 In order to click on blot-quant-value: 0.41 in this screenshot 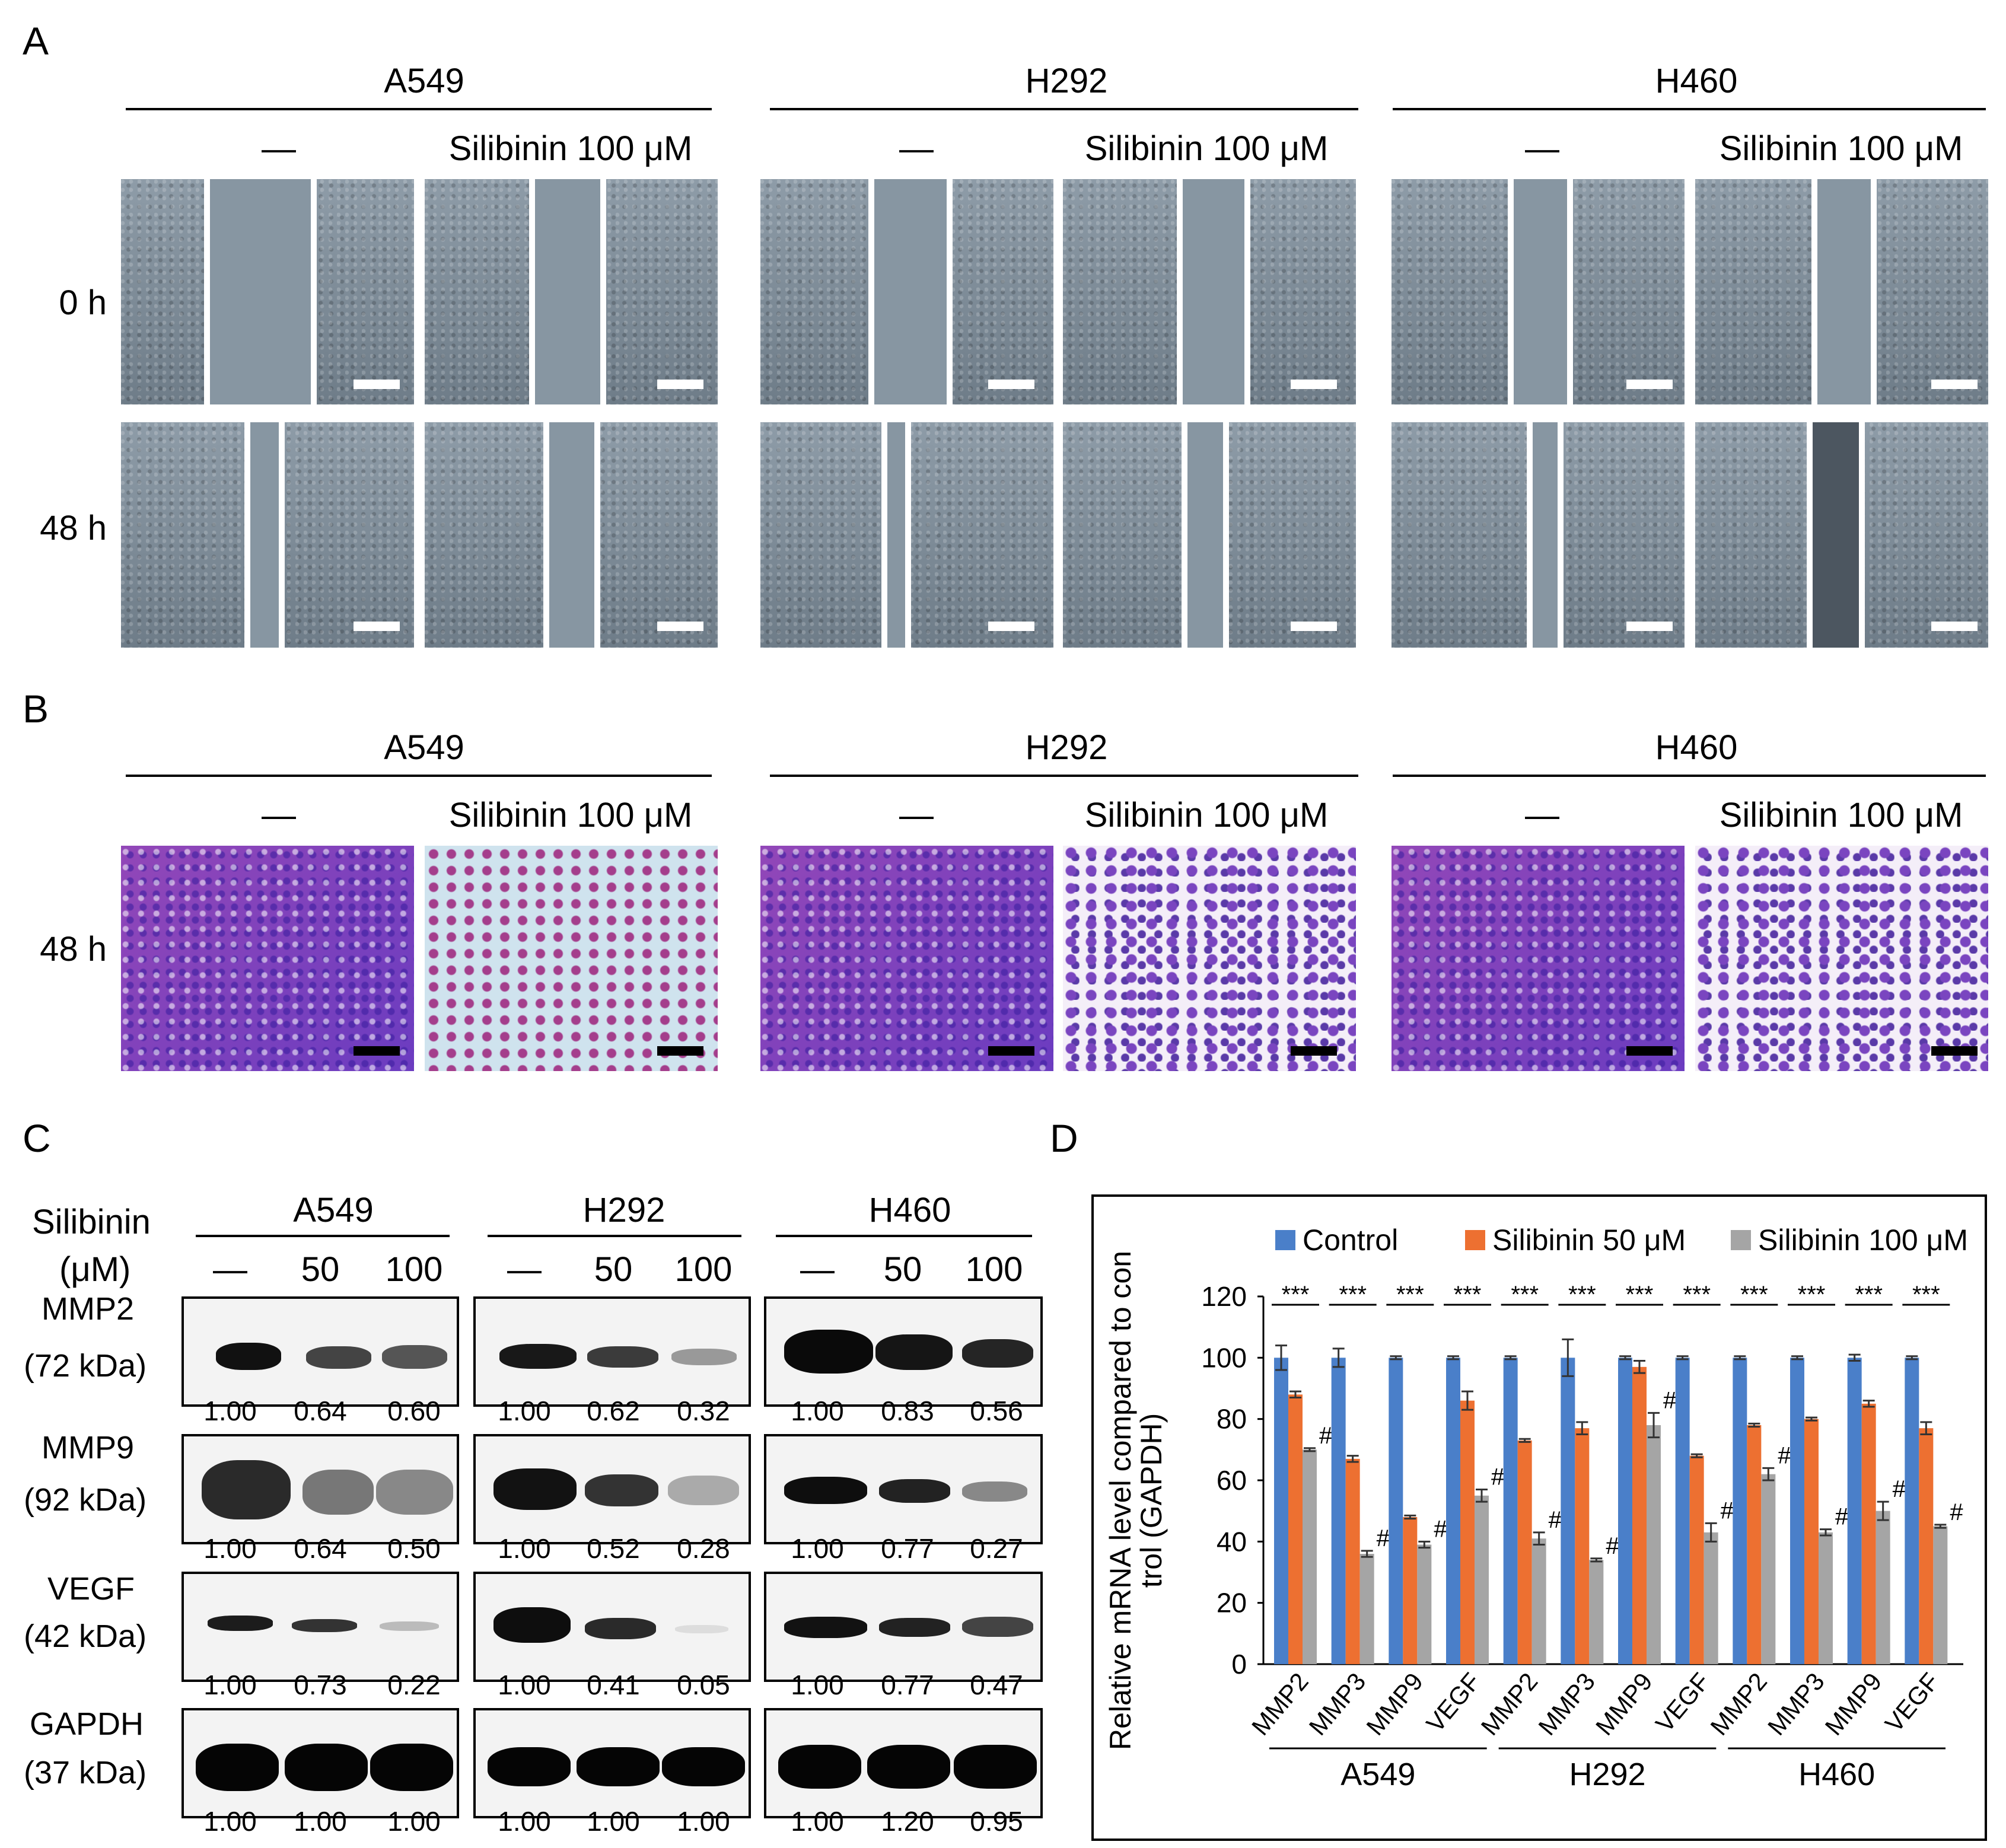, I will do `click(613, 1684)`.